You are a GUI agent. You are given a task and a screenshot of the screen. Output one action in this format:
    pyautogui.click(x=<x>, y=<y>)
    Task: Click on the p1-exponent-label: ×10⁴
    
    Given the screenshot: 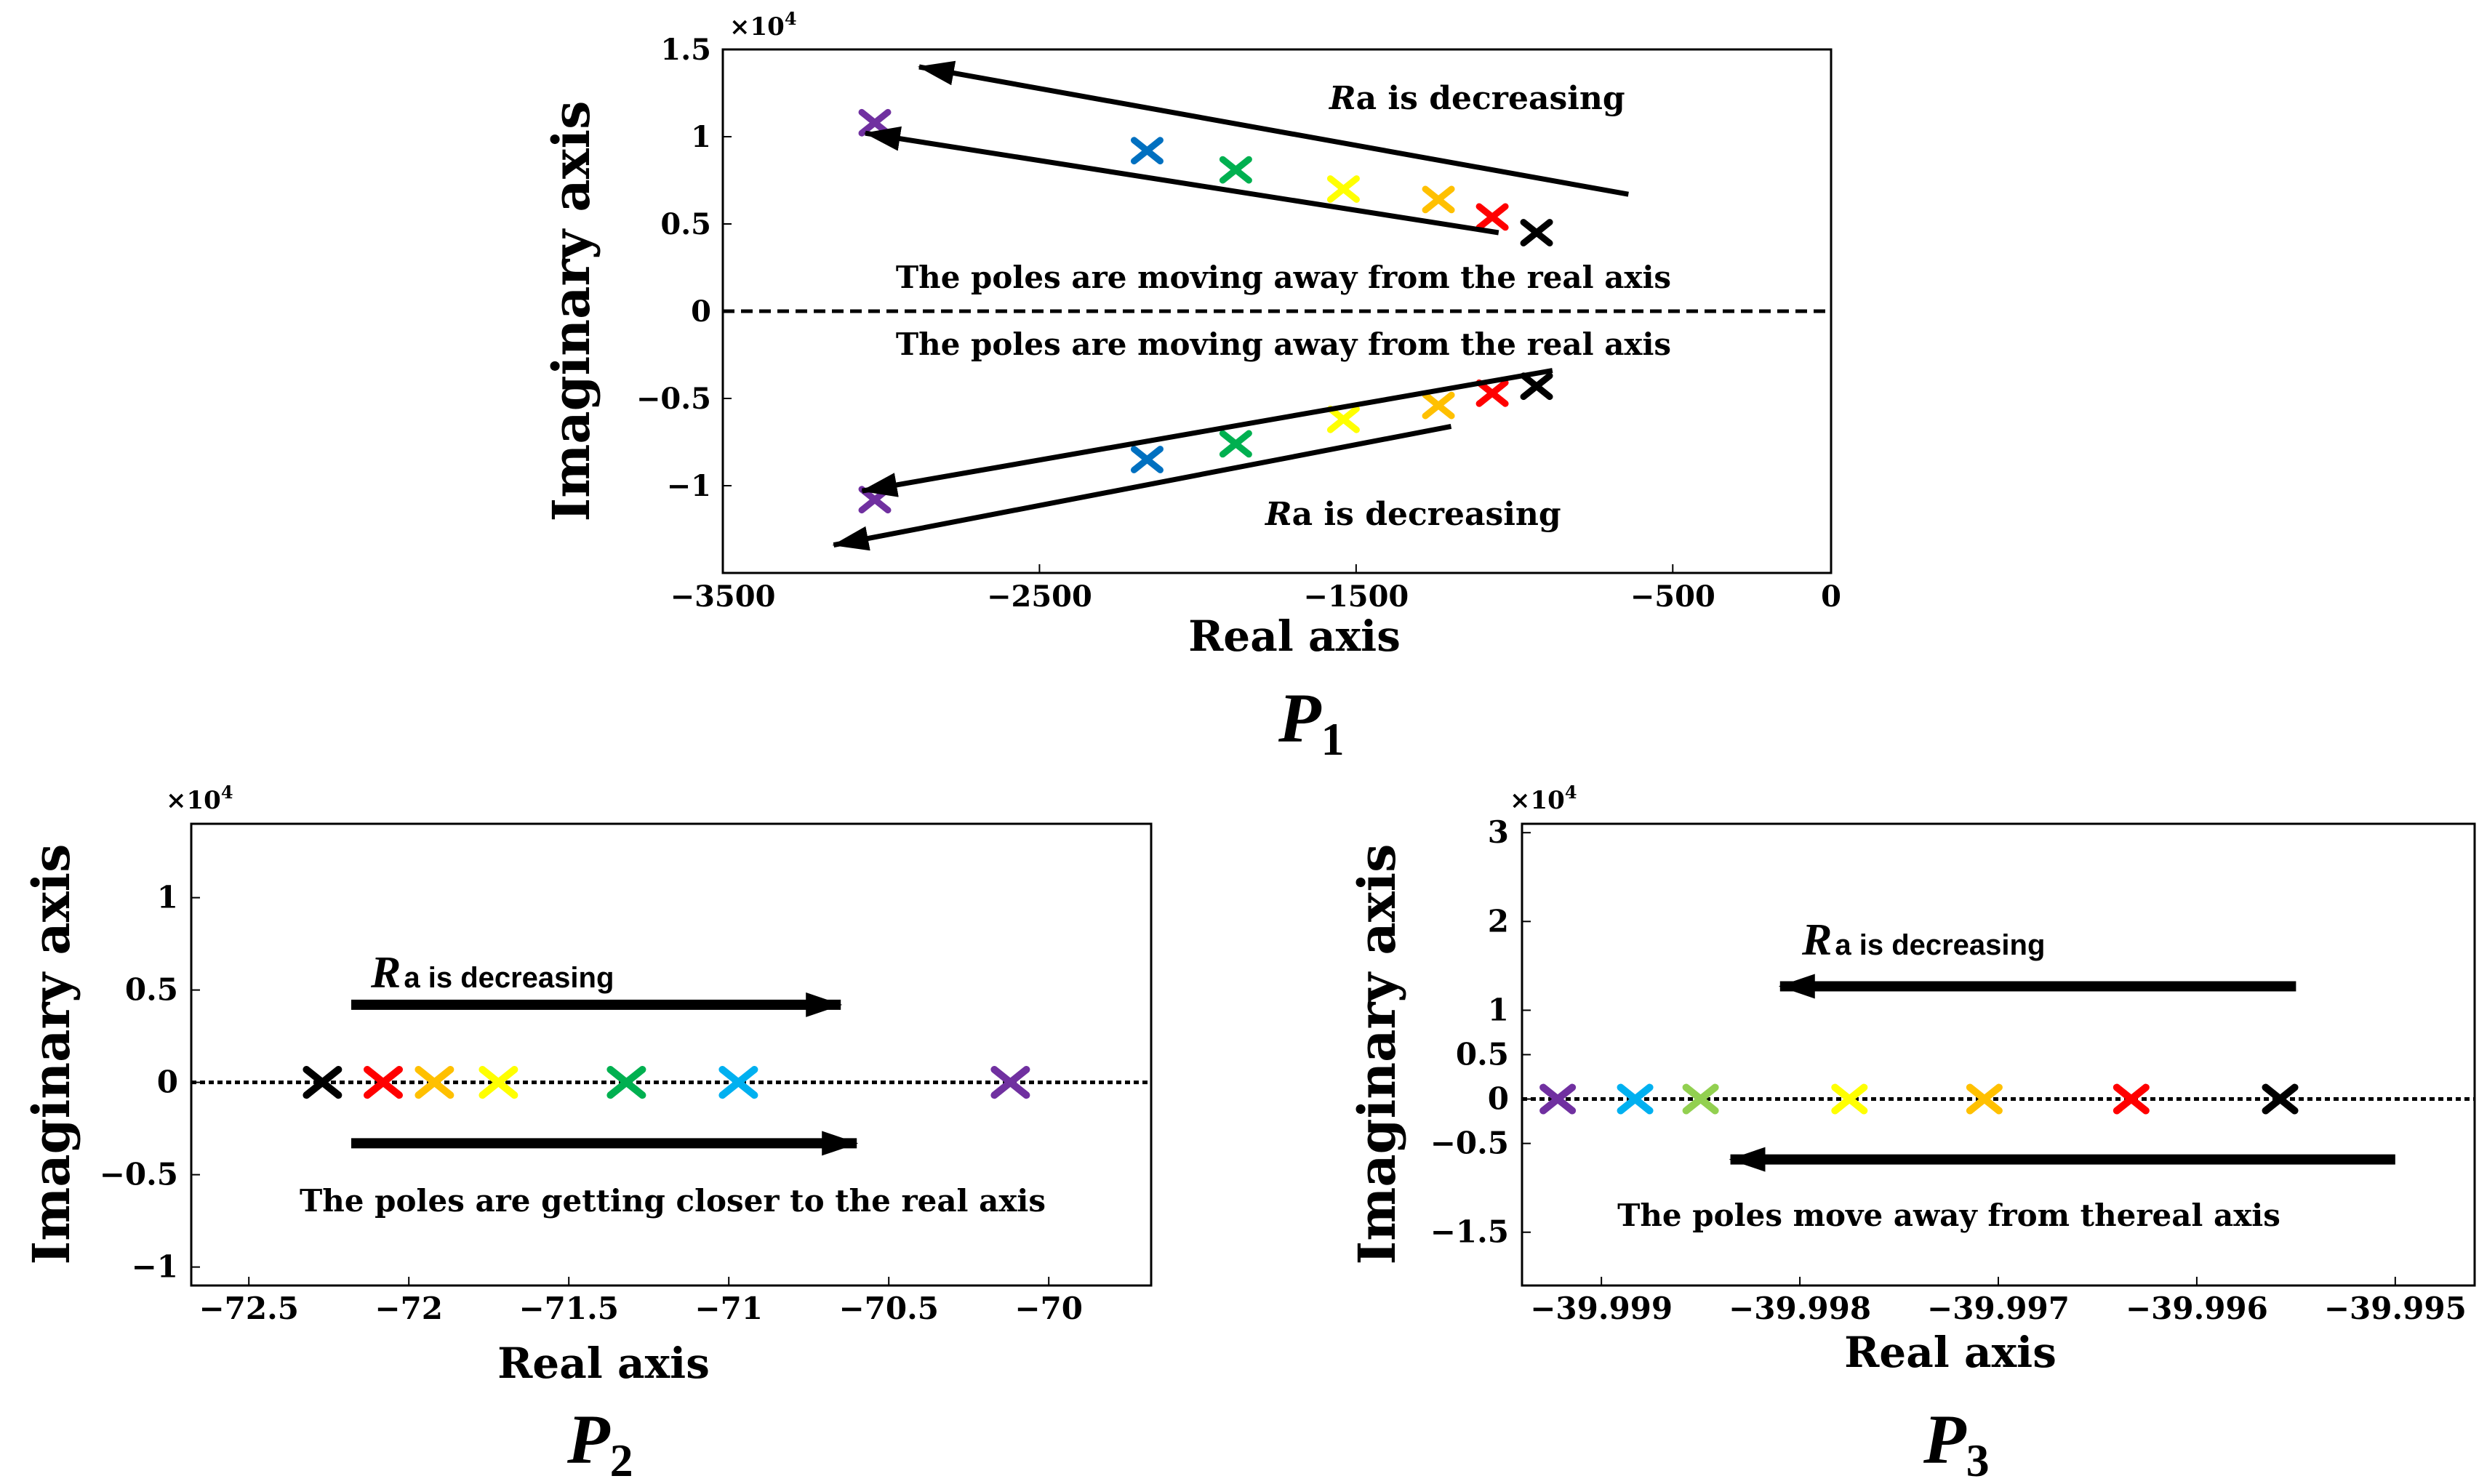 What is the action you would take?
    pyautogui.click(x=763, y=25)
    